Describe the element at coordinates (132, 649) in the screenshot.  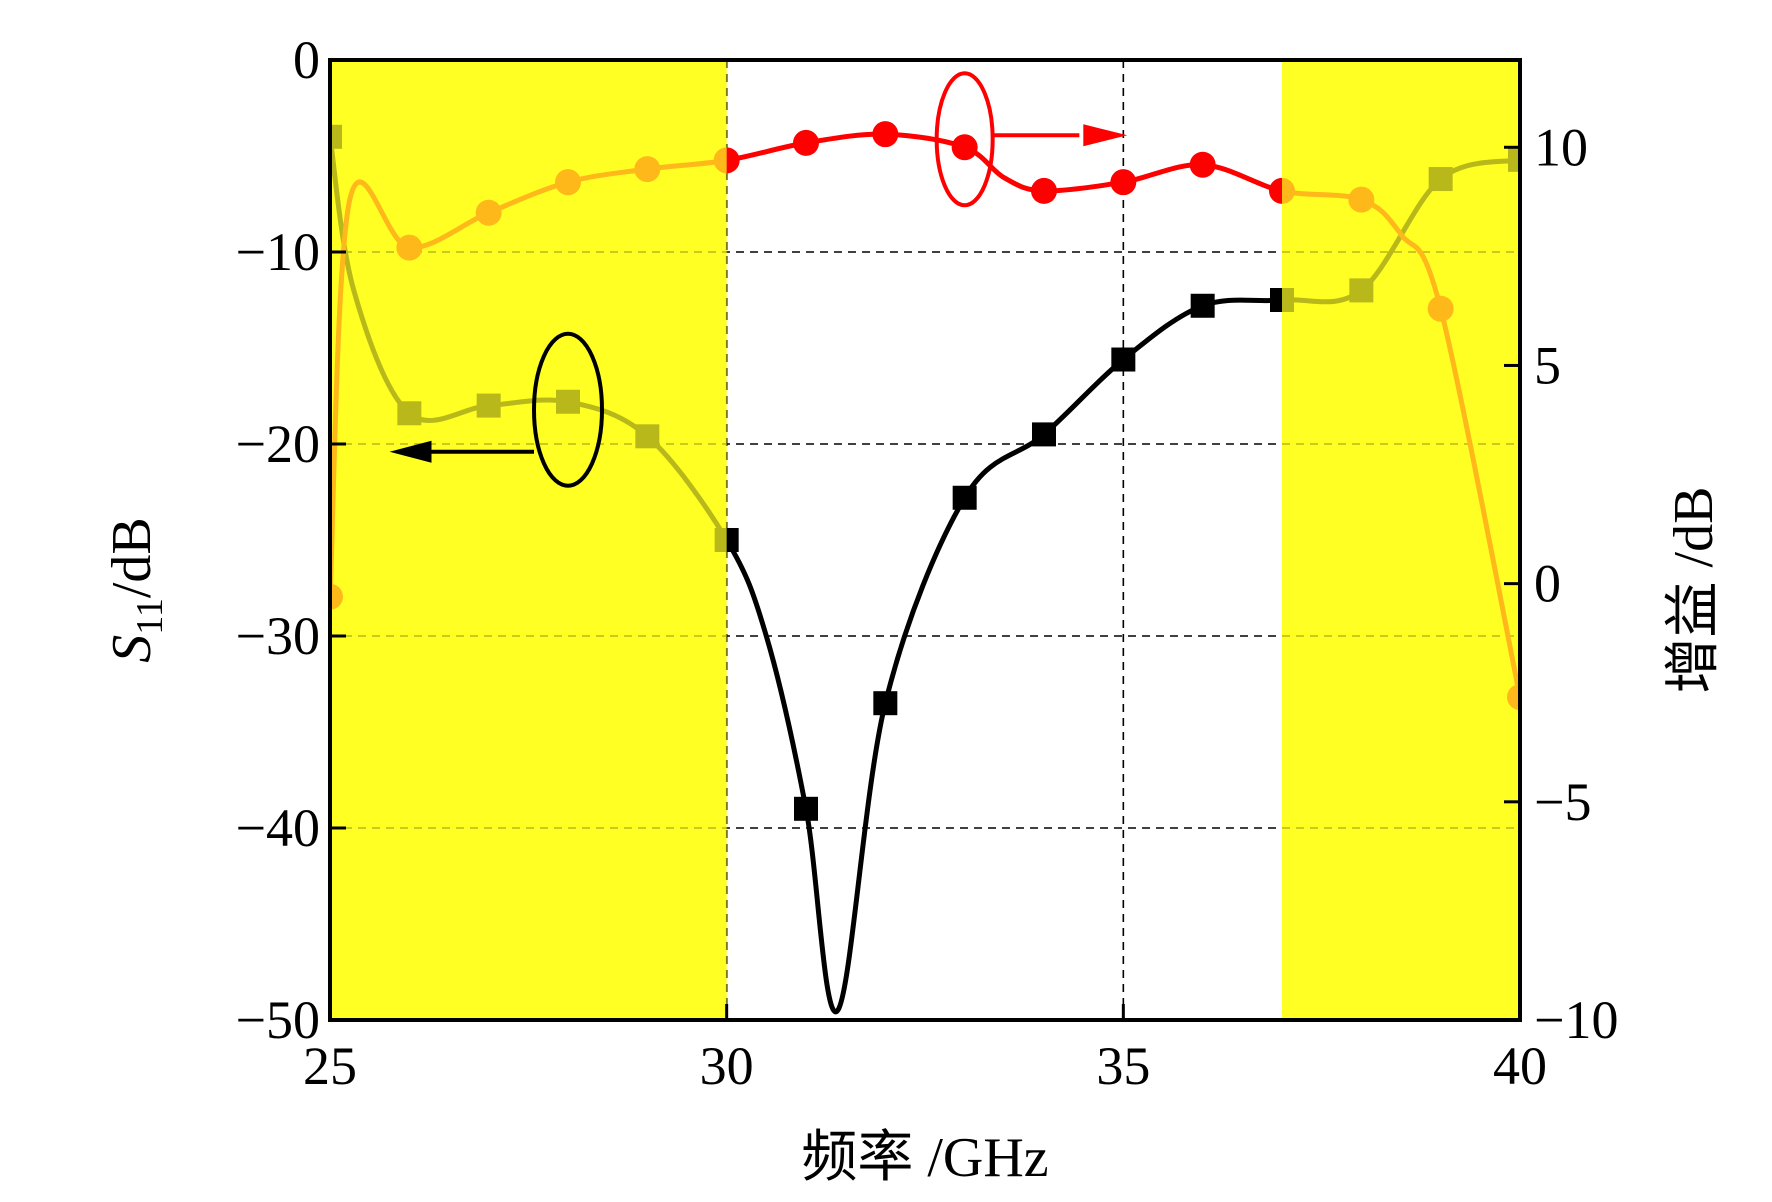
I see `y-left-title-symbol: S` at that location.